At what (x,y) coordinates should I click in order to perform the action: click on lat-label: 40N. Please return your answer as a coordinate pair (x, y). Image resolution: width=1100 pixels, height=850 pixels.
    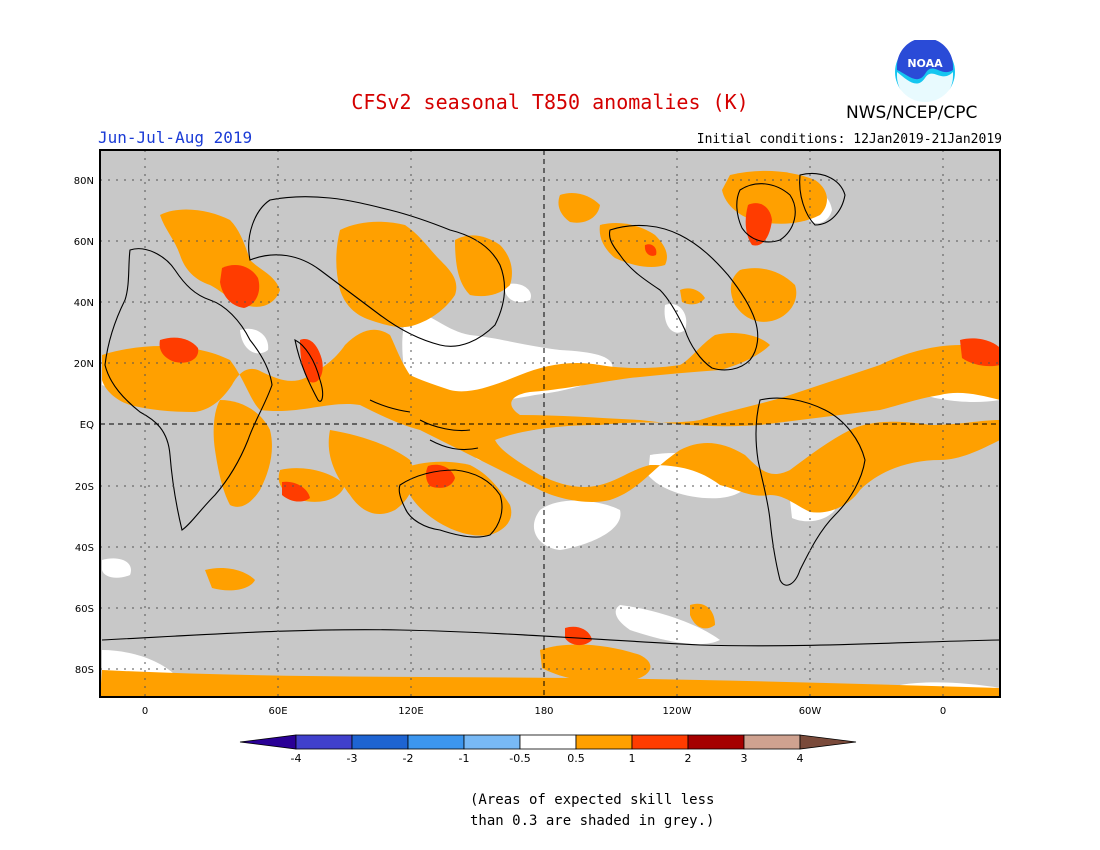
    Looking at the image, I should click on (84, 303).